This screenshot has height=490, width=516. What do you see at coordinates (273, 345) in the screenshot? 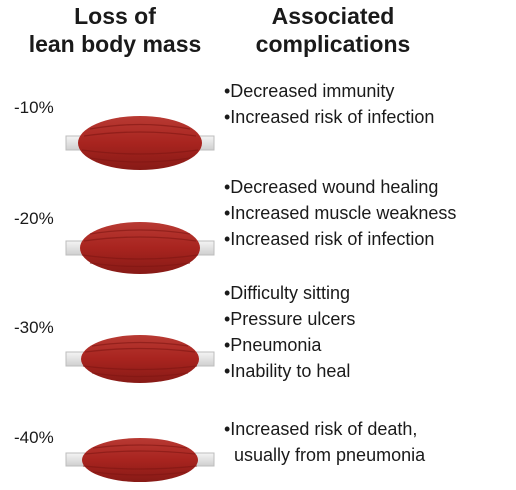
I see `complication-item: •Pneumonia` at bounding box center [273, 345].